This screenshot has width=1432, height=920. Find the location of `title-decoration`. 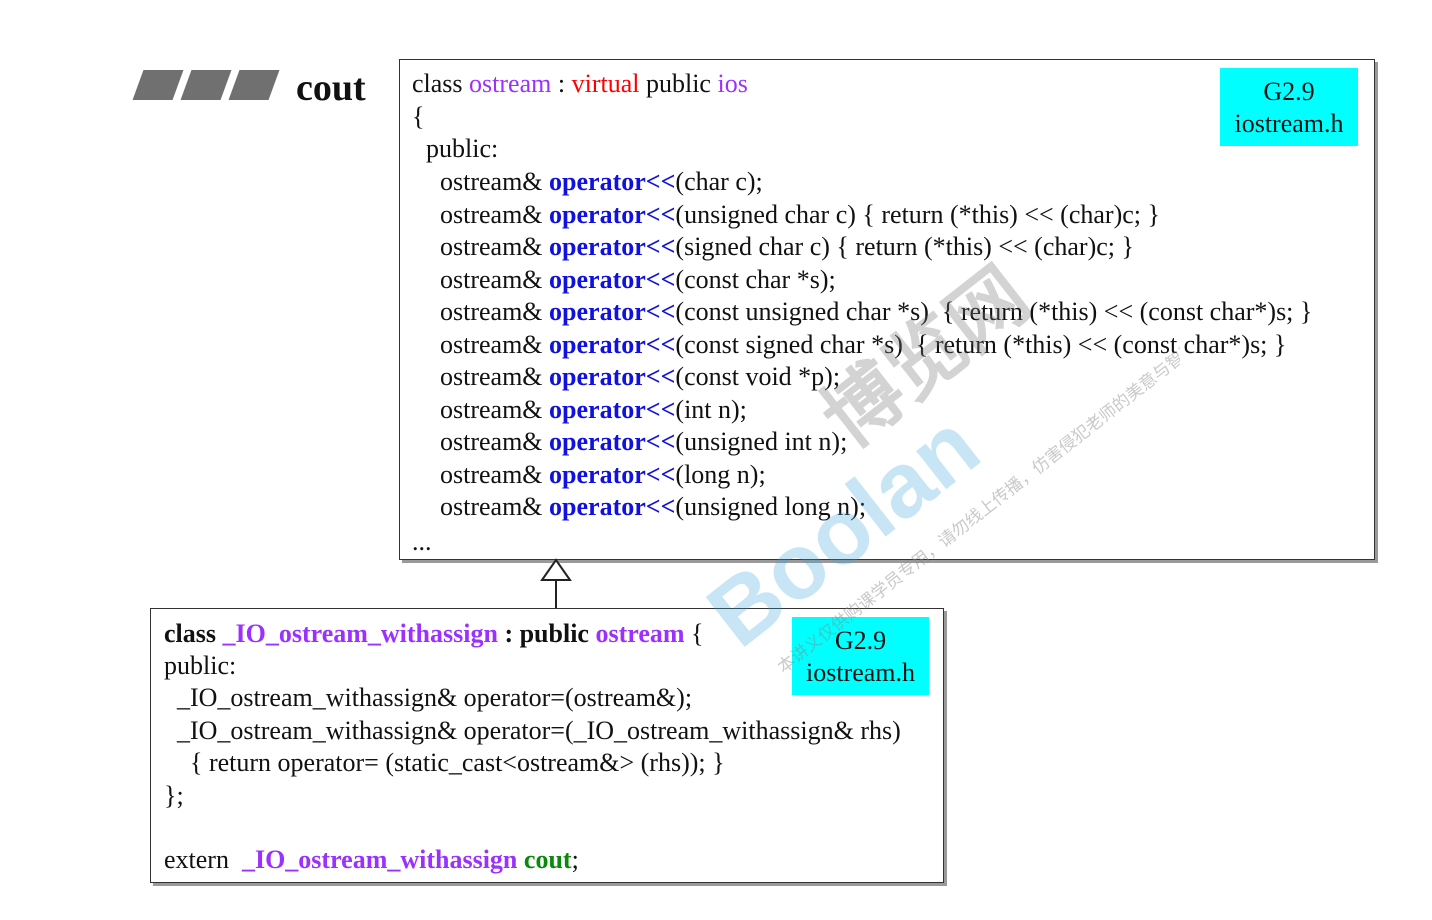

title-decoration is located at coordinates (205, 85).